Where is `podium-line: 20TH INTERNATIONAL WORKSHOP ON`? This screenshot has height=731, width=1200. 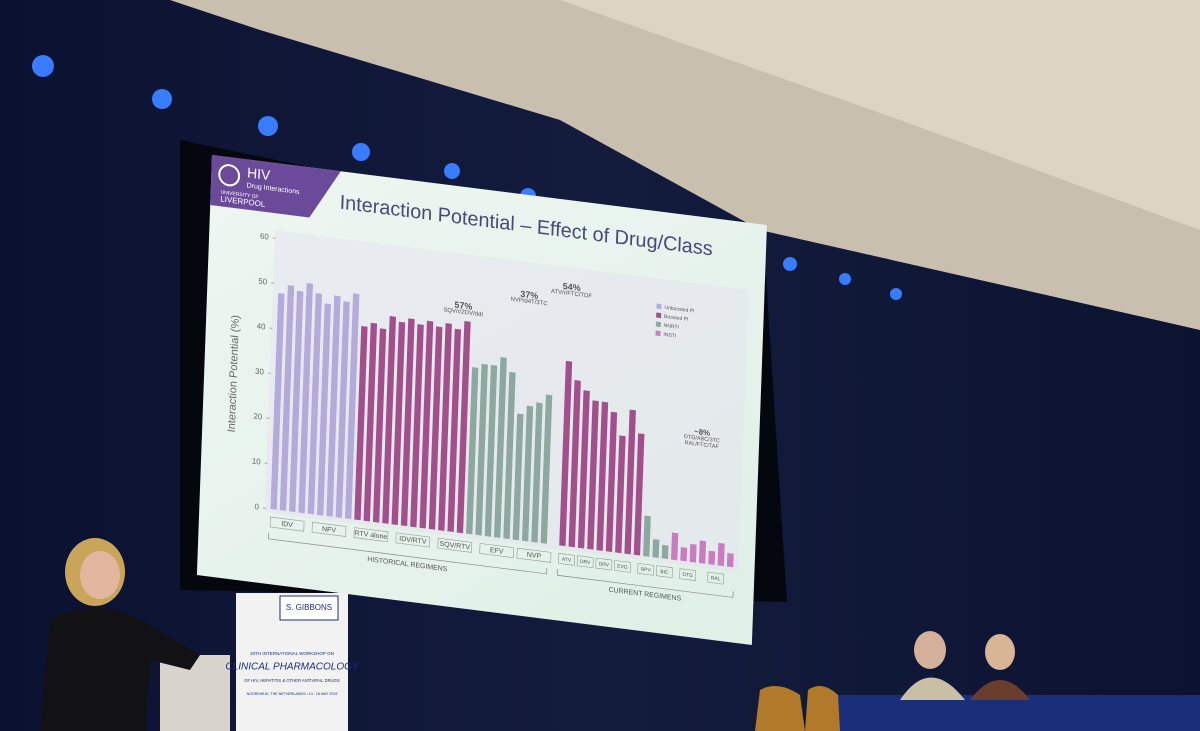
podium-line: 20TH INTERNATIONAL WORKSHOP ON is located at coordinates (292, 653).